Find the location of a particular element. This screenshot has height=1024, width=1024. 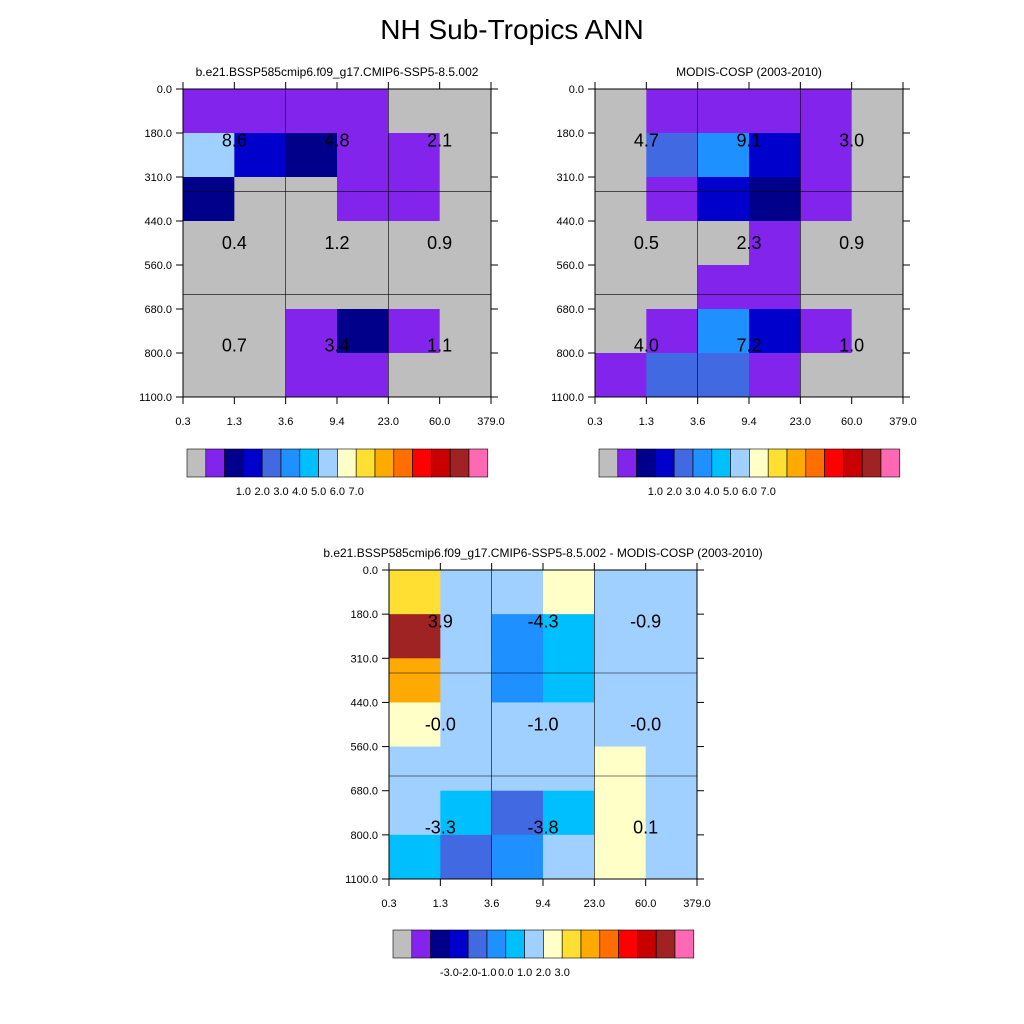

data-label: 3.4 is located at coordinates (336, 346).